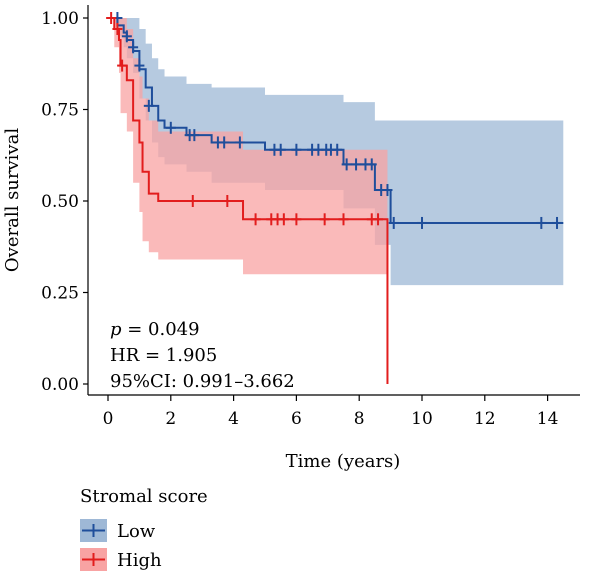  I want to click on y-axis-title: Overall survival, so click(12, 200).